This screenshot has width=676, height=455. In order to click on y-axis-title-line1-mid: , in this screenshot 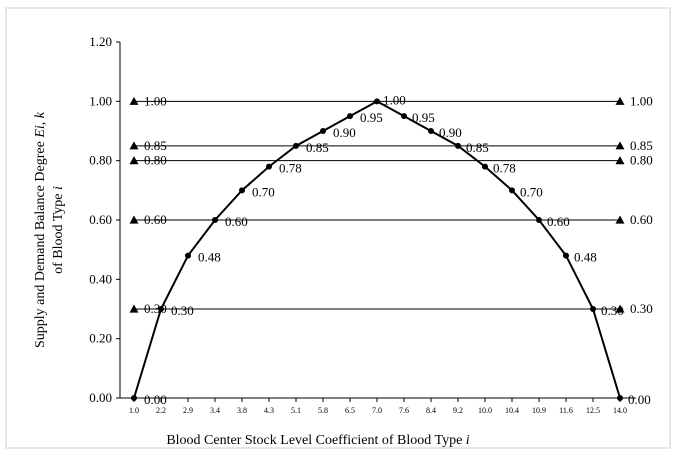, I will do `click(40, 121)`.